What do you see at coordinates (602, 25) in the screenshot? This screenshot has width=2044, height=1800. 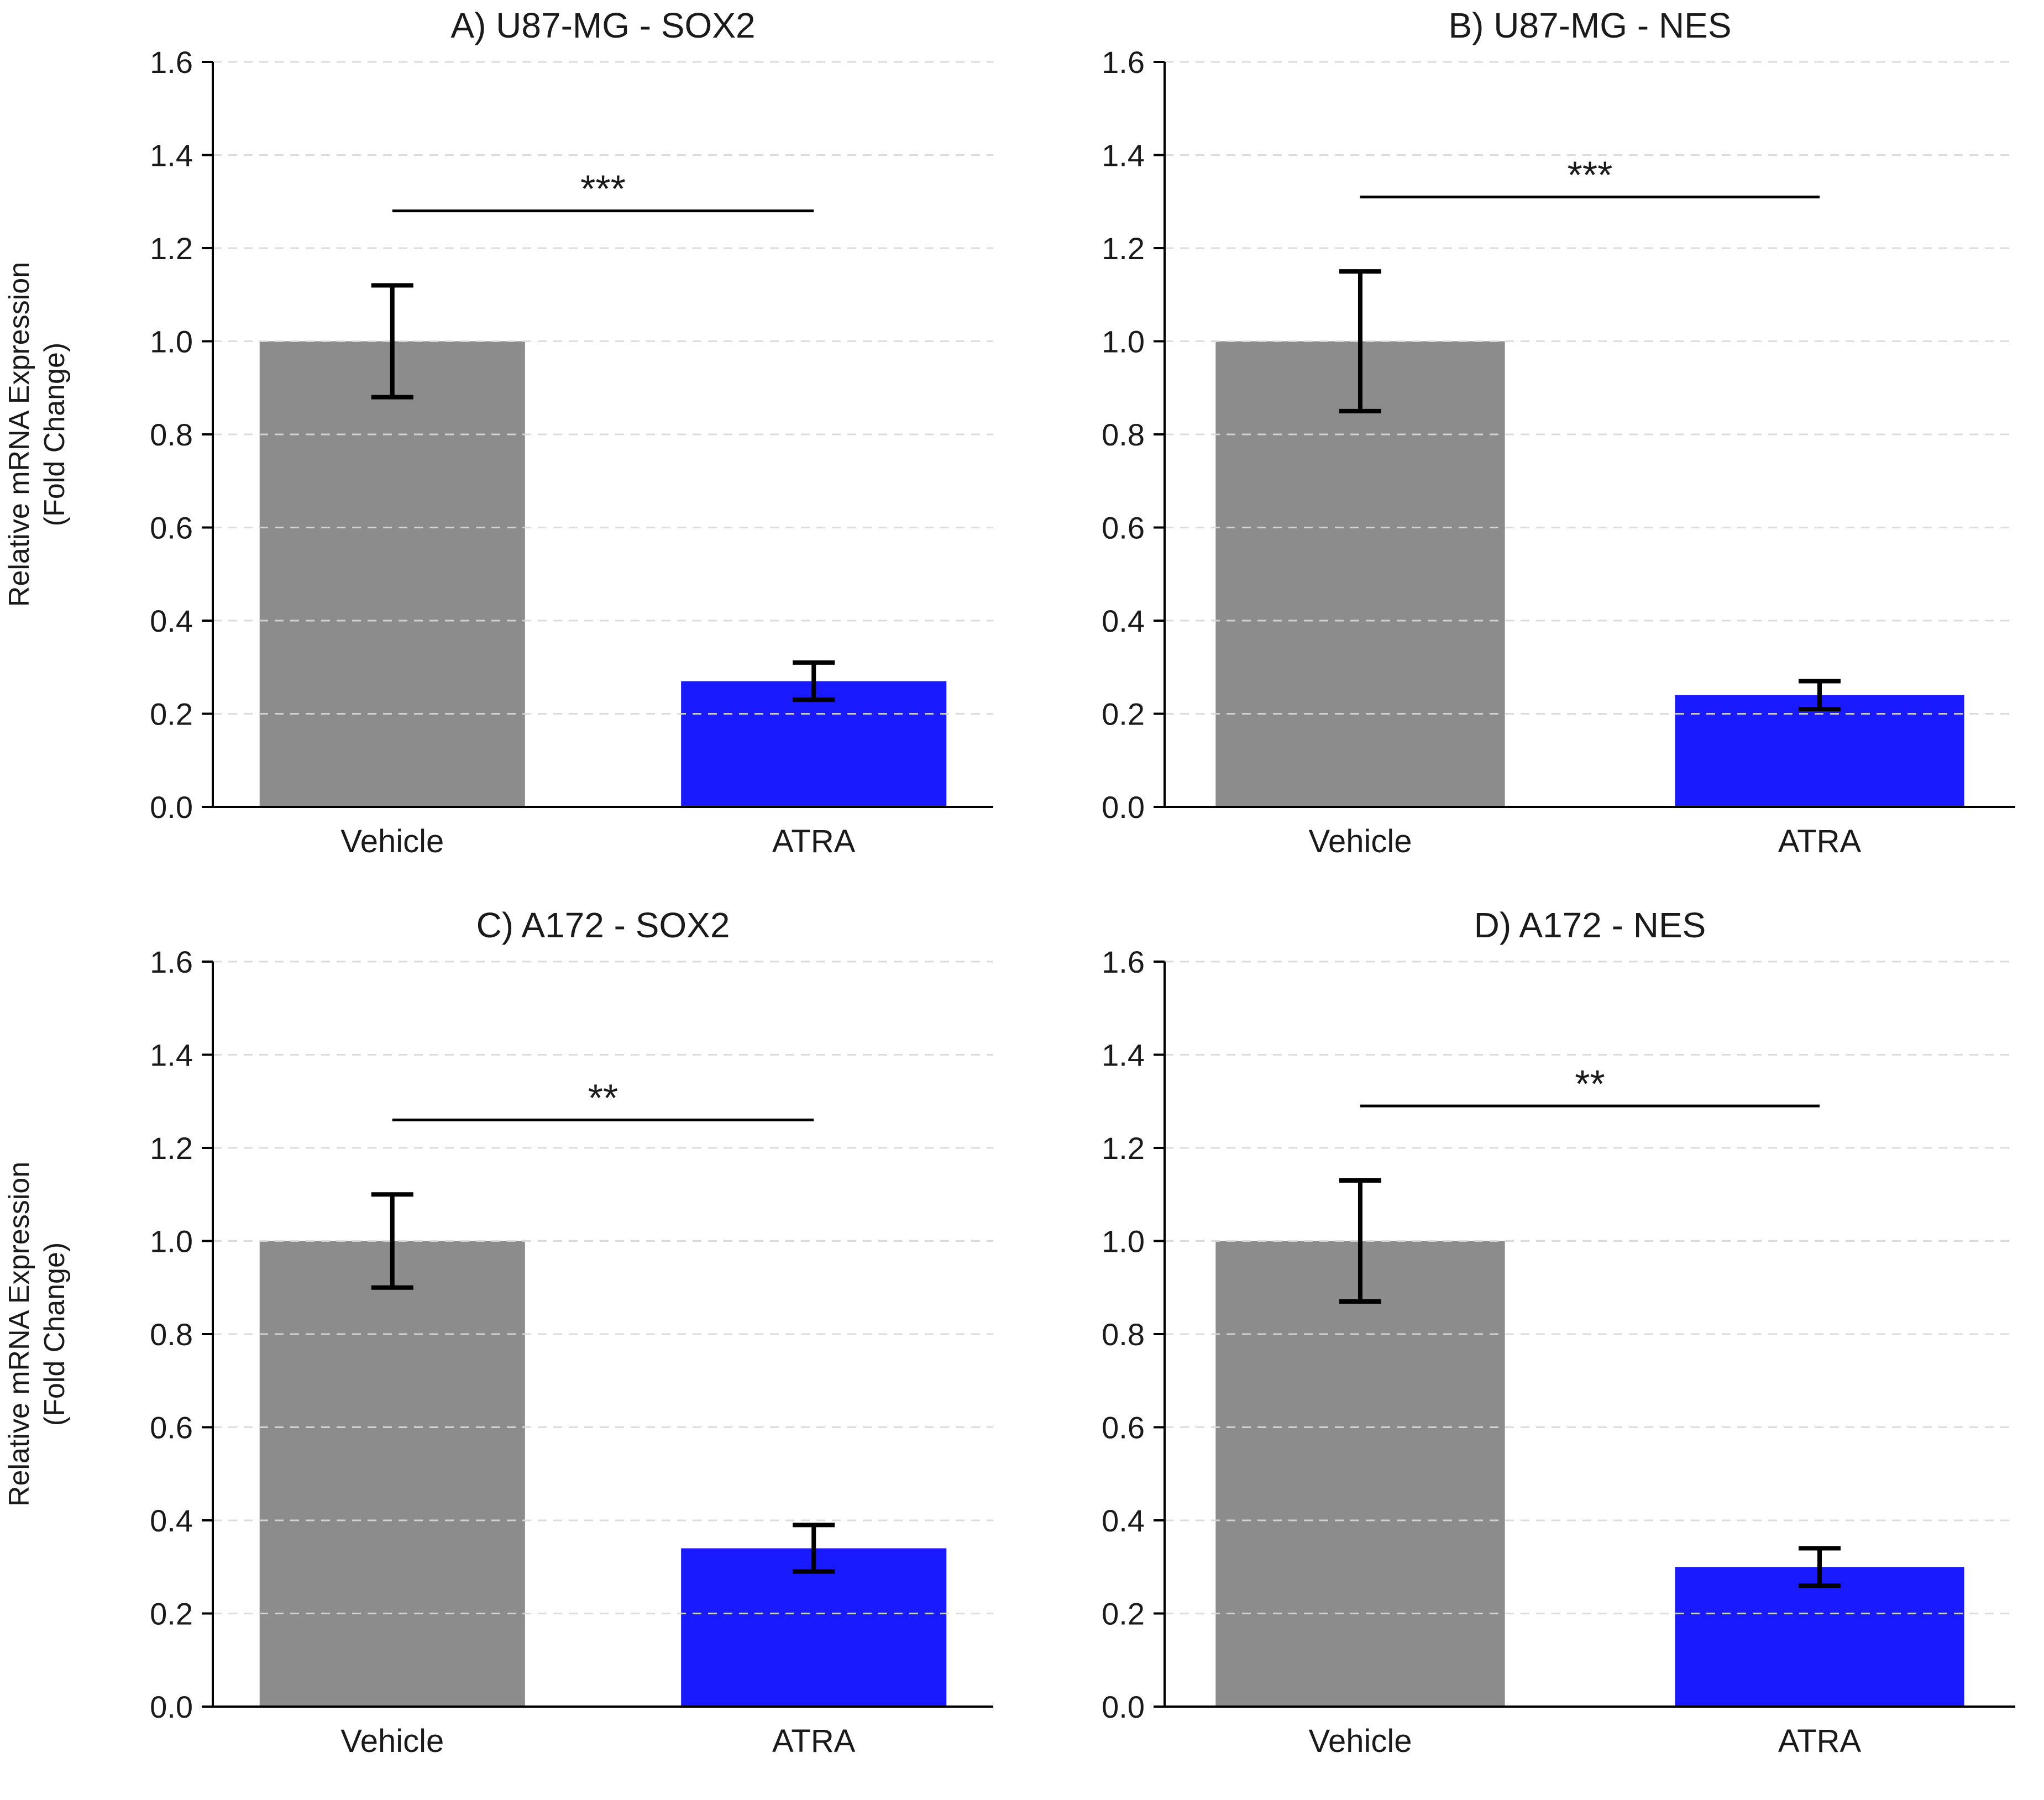 I see `chart-title: A) U87-MG - SOX2` at bounding box center [602, 25].